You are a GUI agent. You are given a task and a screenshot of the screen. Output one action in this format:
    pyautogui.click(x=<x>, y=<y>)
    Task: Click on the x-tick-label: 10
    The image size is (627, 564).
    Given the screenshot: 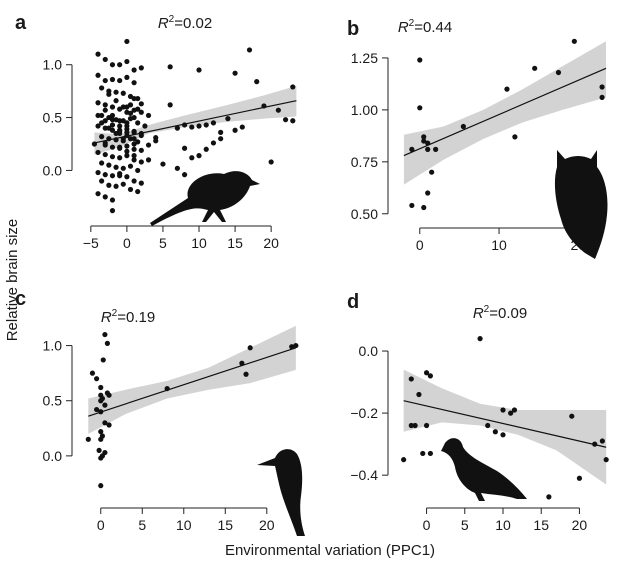 What is the action you would take?
    pyautogui.click(x=499, y=245)
    